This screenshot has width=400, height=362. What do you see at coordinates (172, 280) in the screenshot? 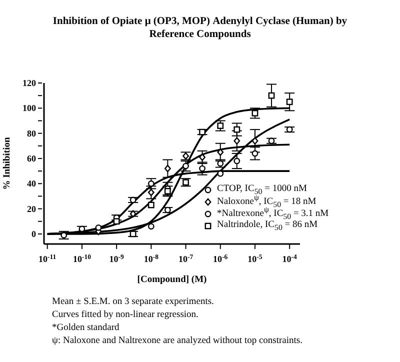
I see `x-axis-title: [Compound] (M)` at bounding box center [172, 280].